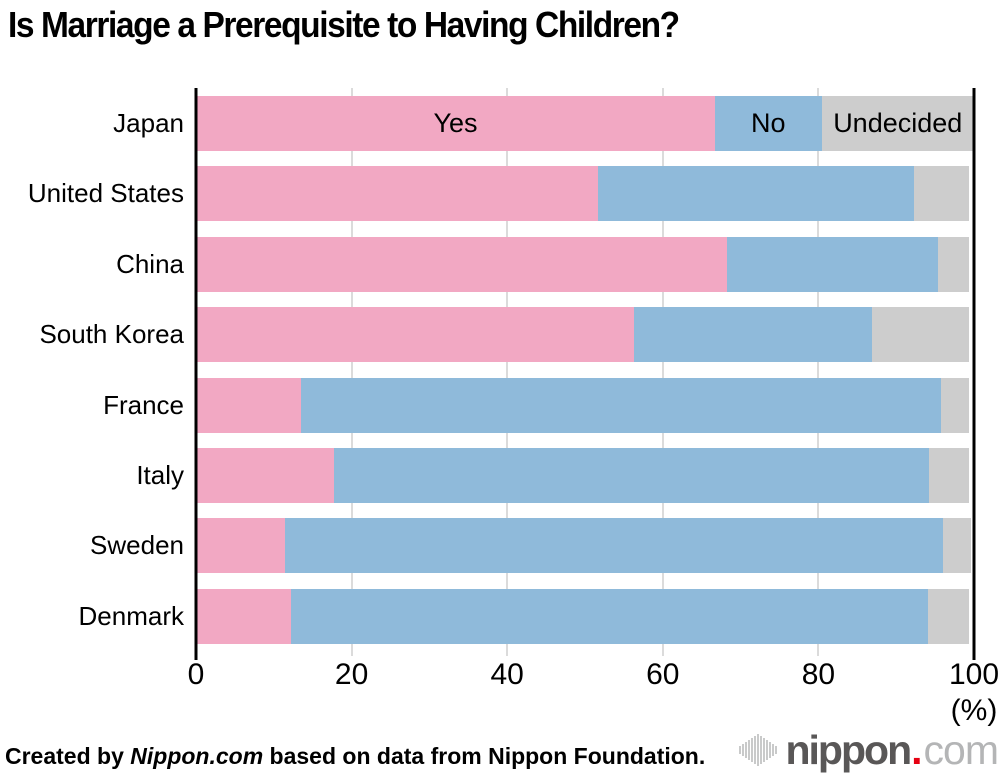 The image size is (1000, 780). Describe the element at coordinates (484, 756) in the screenshot. I see `credit-suffix: based on data from Nippon Foundation.` at that location.